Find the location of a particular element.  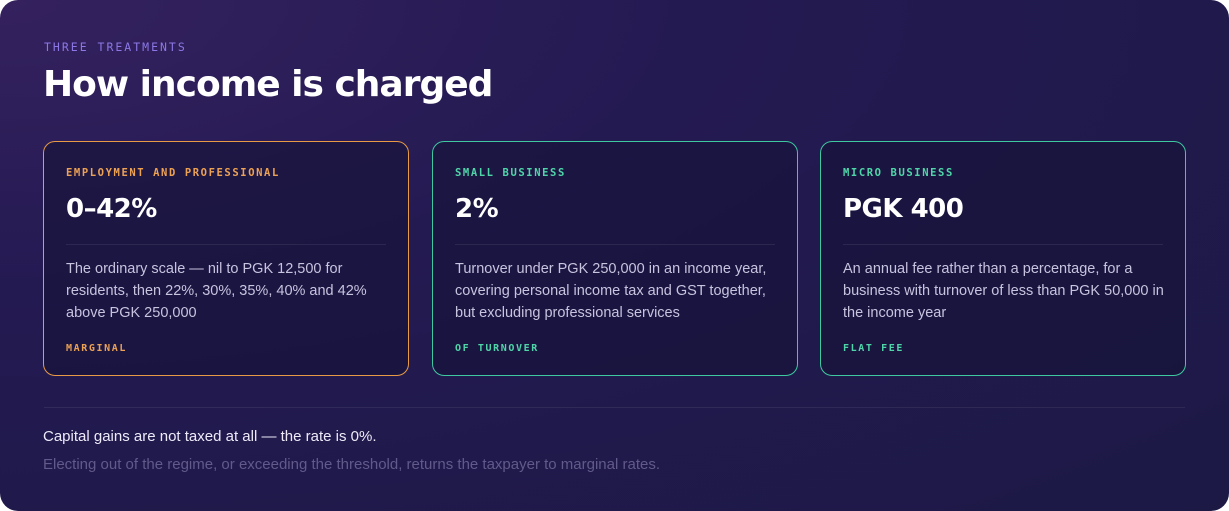

card-tag: MARGINAL is located at coordinates (96, 348).